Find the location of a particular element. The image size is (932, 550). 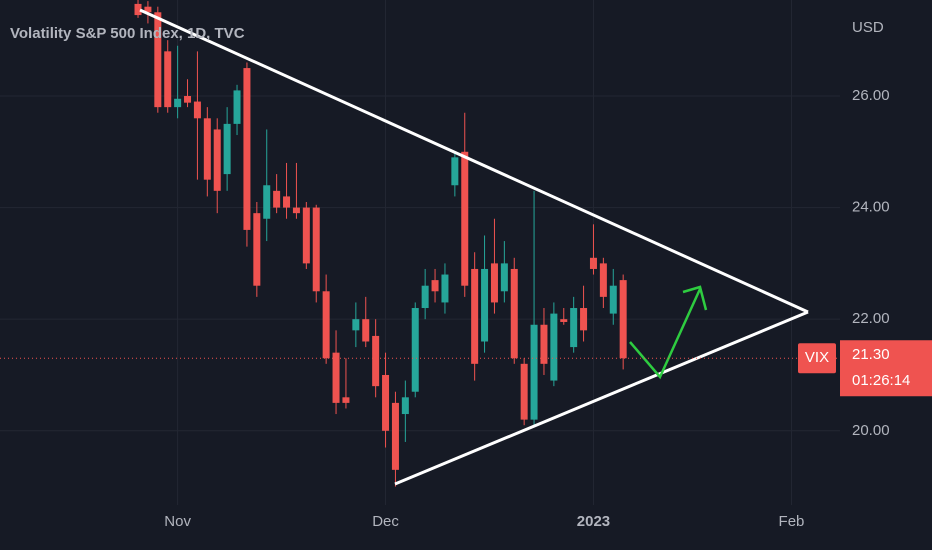

currency-label: USD is located at coordinates (868, 27).